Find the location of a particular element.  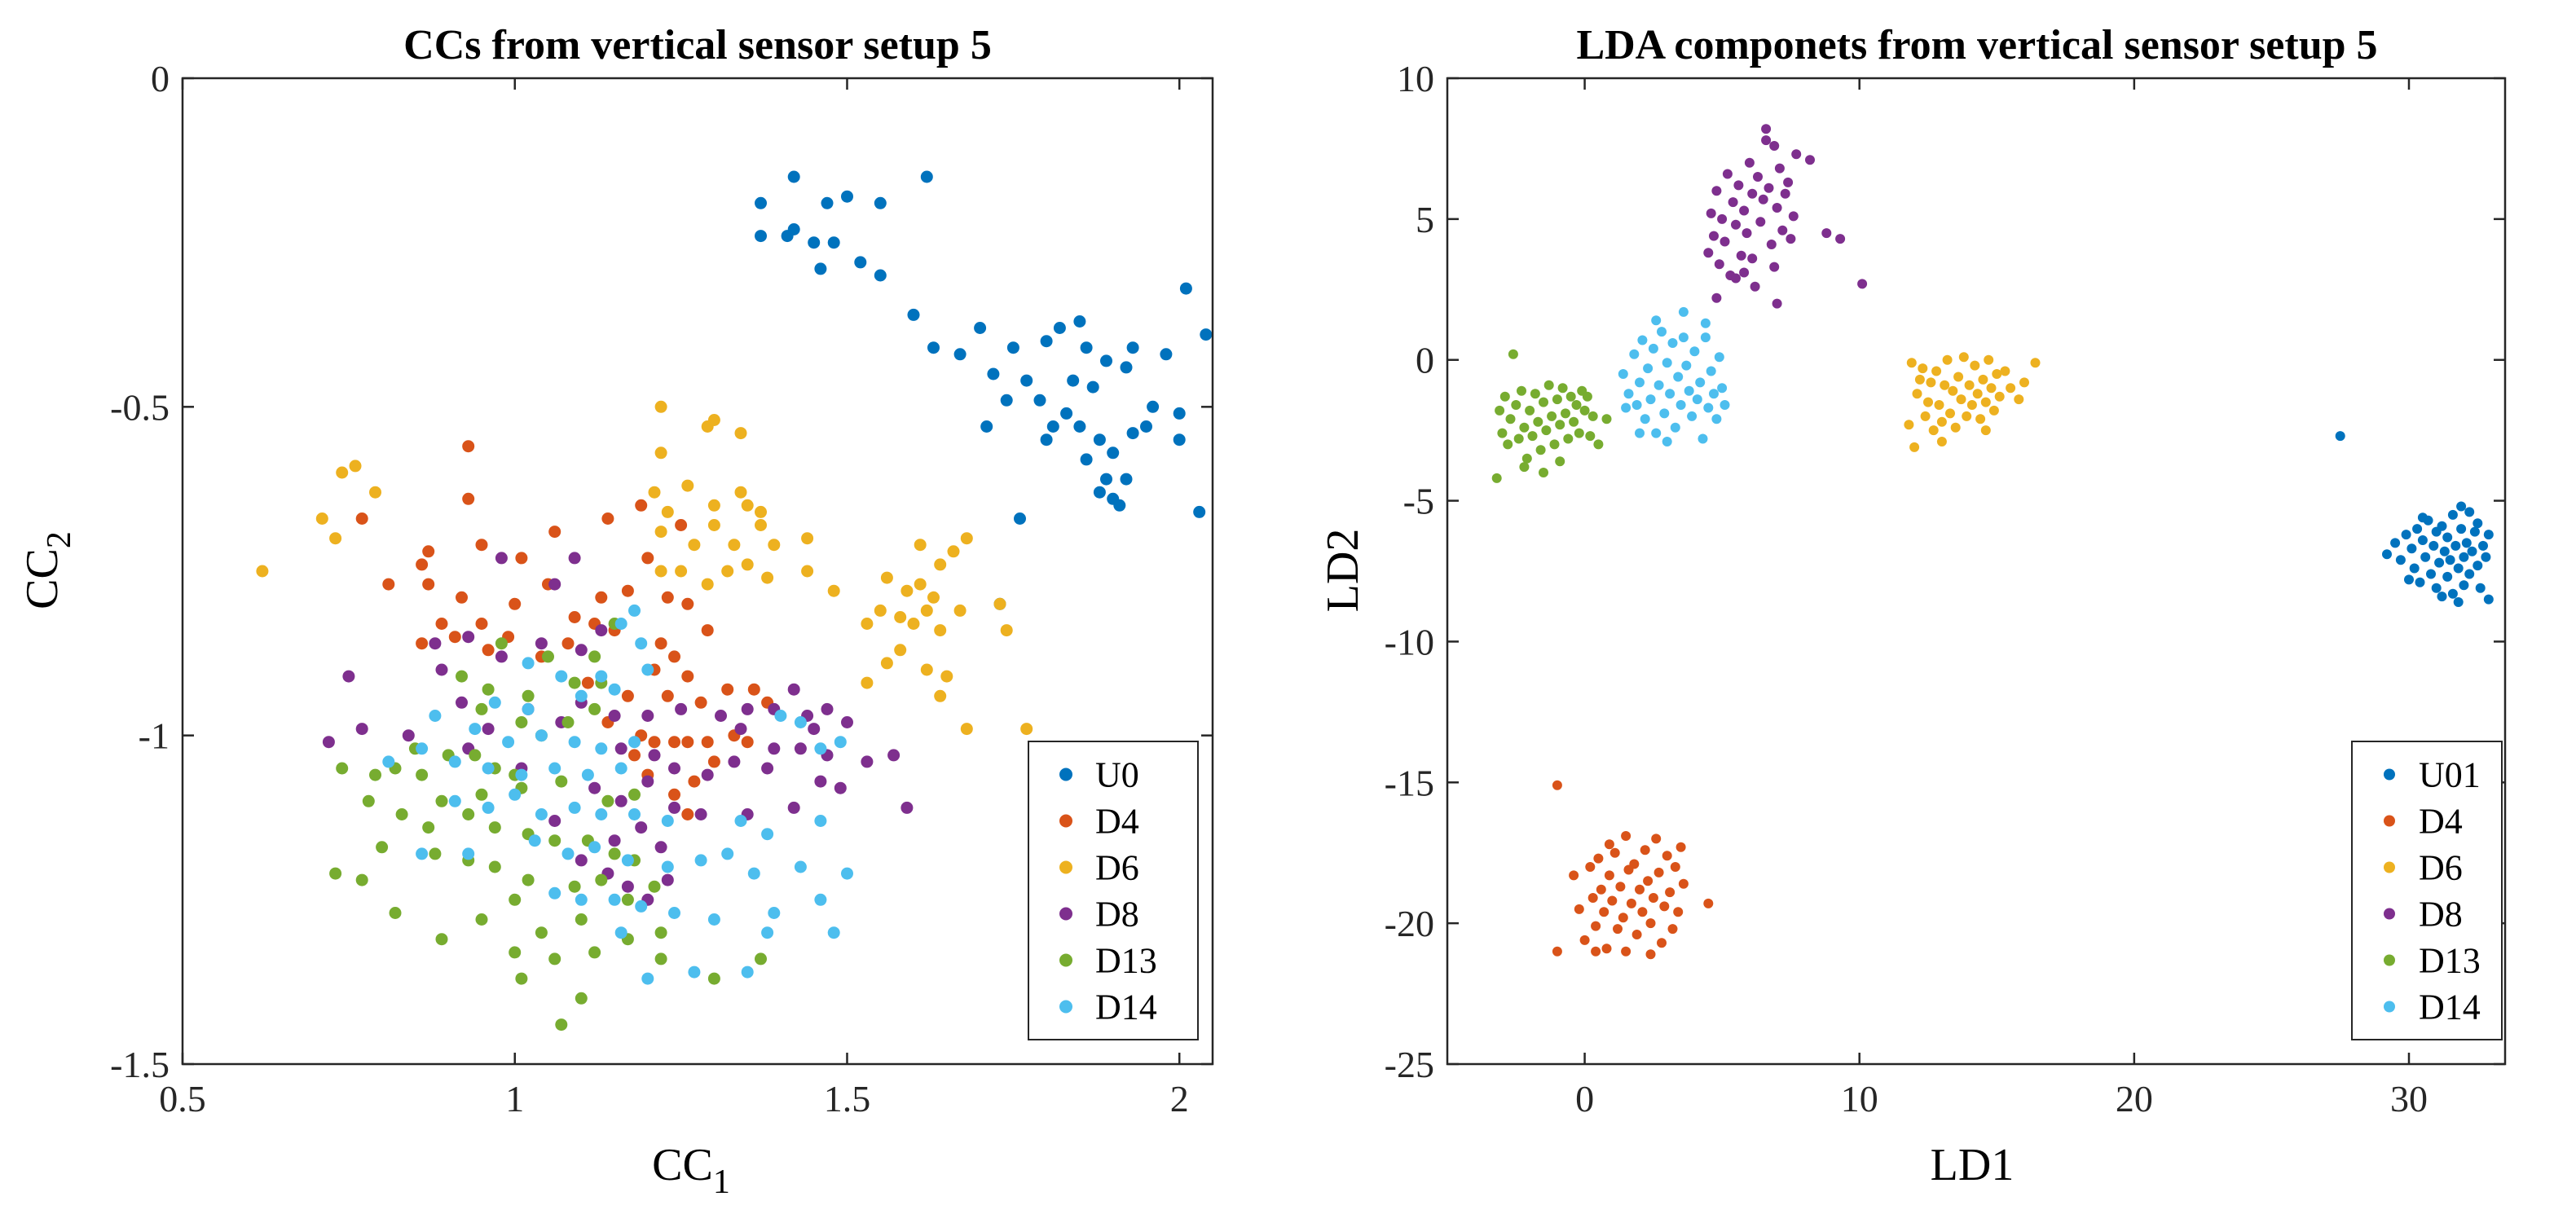

legend: U01 D4 D6 D8 D13 D14 is located at coordinates (2427, 891).